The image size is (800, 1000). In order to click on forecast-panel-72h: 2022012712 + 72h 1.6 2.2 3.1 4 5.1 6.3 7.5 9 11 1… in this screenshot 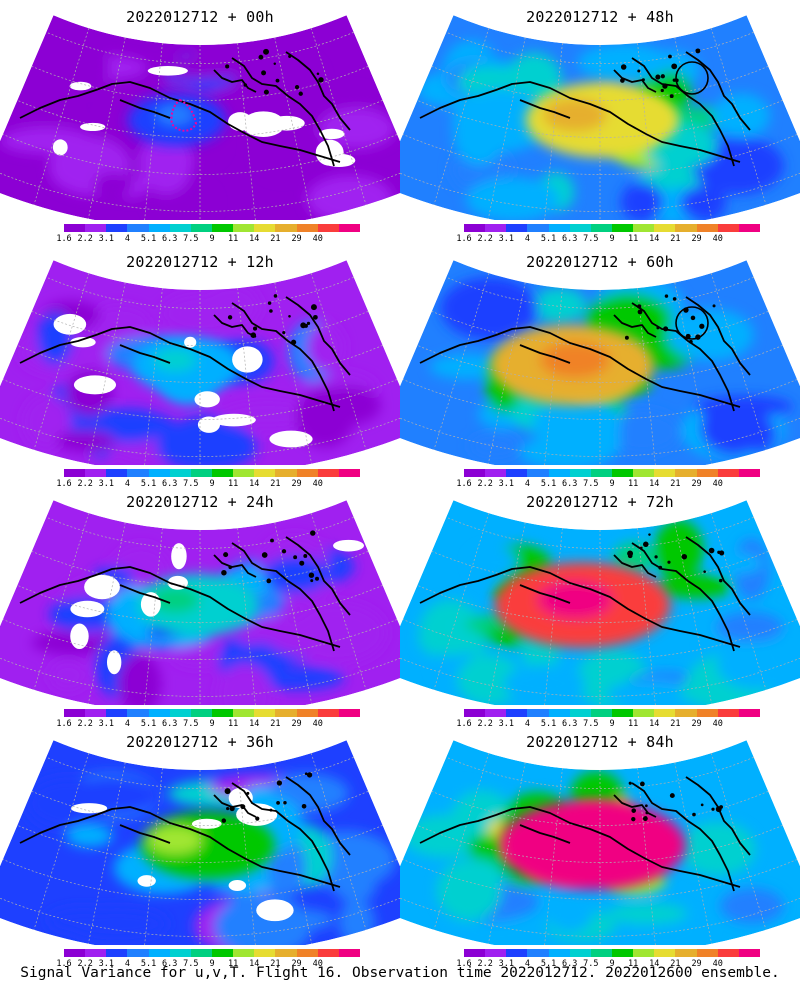, I will do `click(600, 607)`.